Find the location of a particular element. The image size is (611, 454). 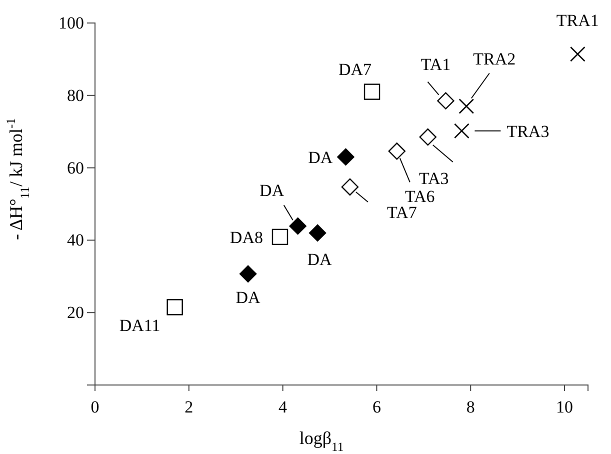

x-tick-label: 4 is located at coordinates (283, 407).